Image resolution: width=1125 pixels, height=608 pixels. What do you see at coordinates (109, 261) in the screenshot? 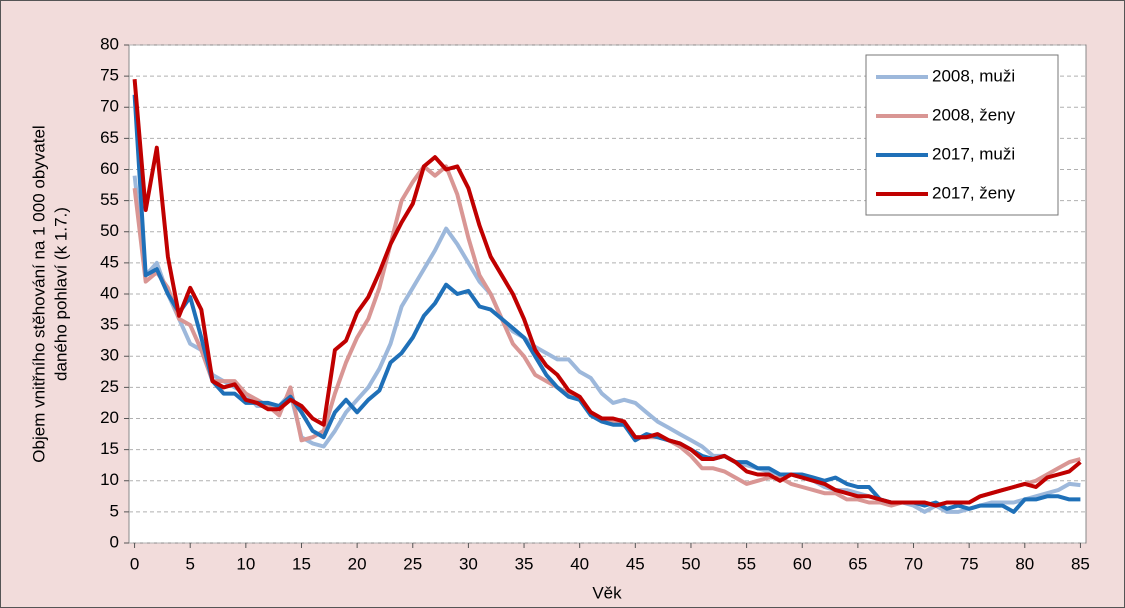
I see `y-tick-label: 45` at bounding box center [109, 261].